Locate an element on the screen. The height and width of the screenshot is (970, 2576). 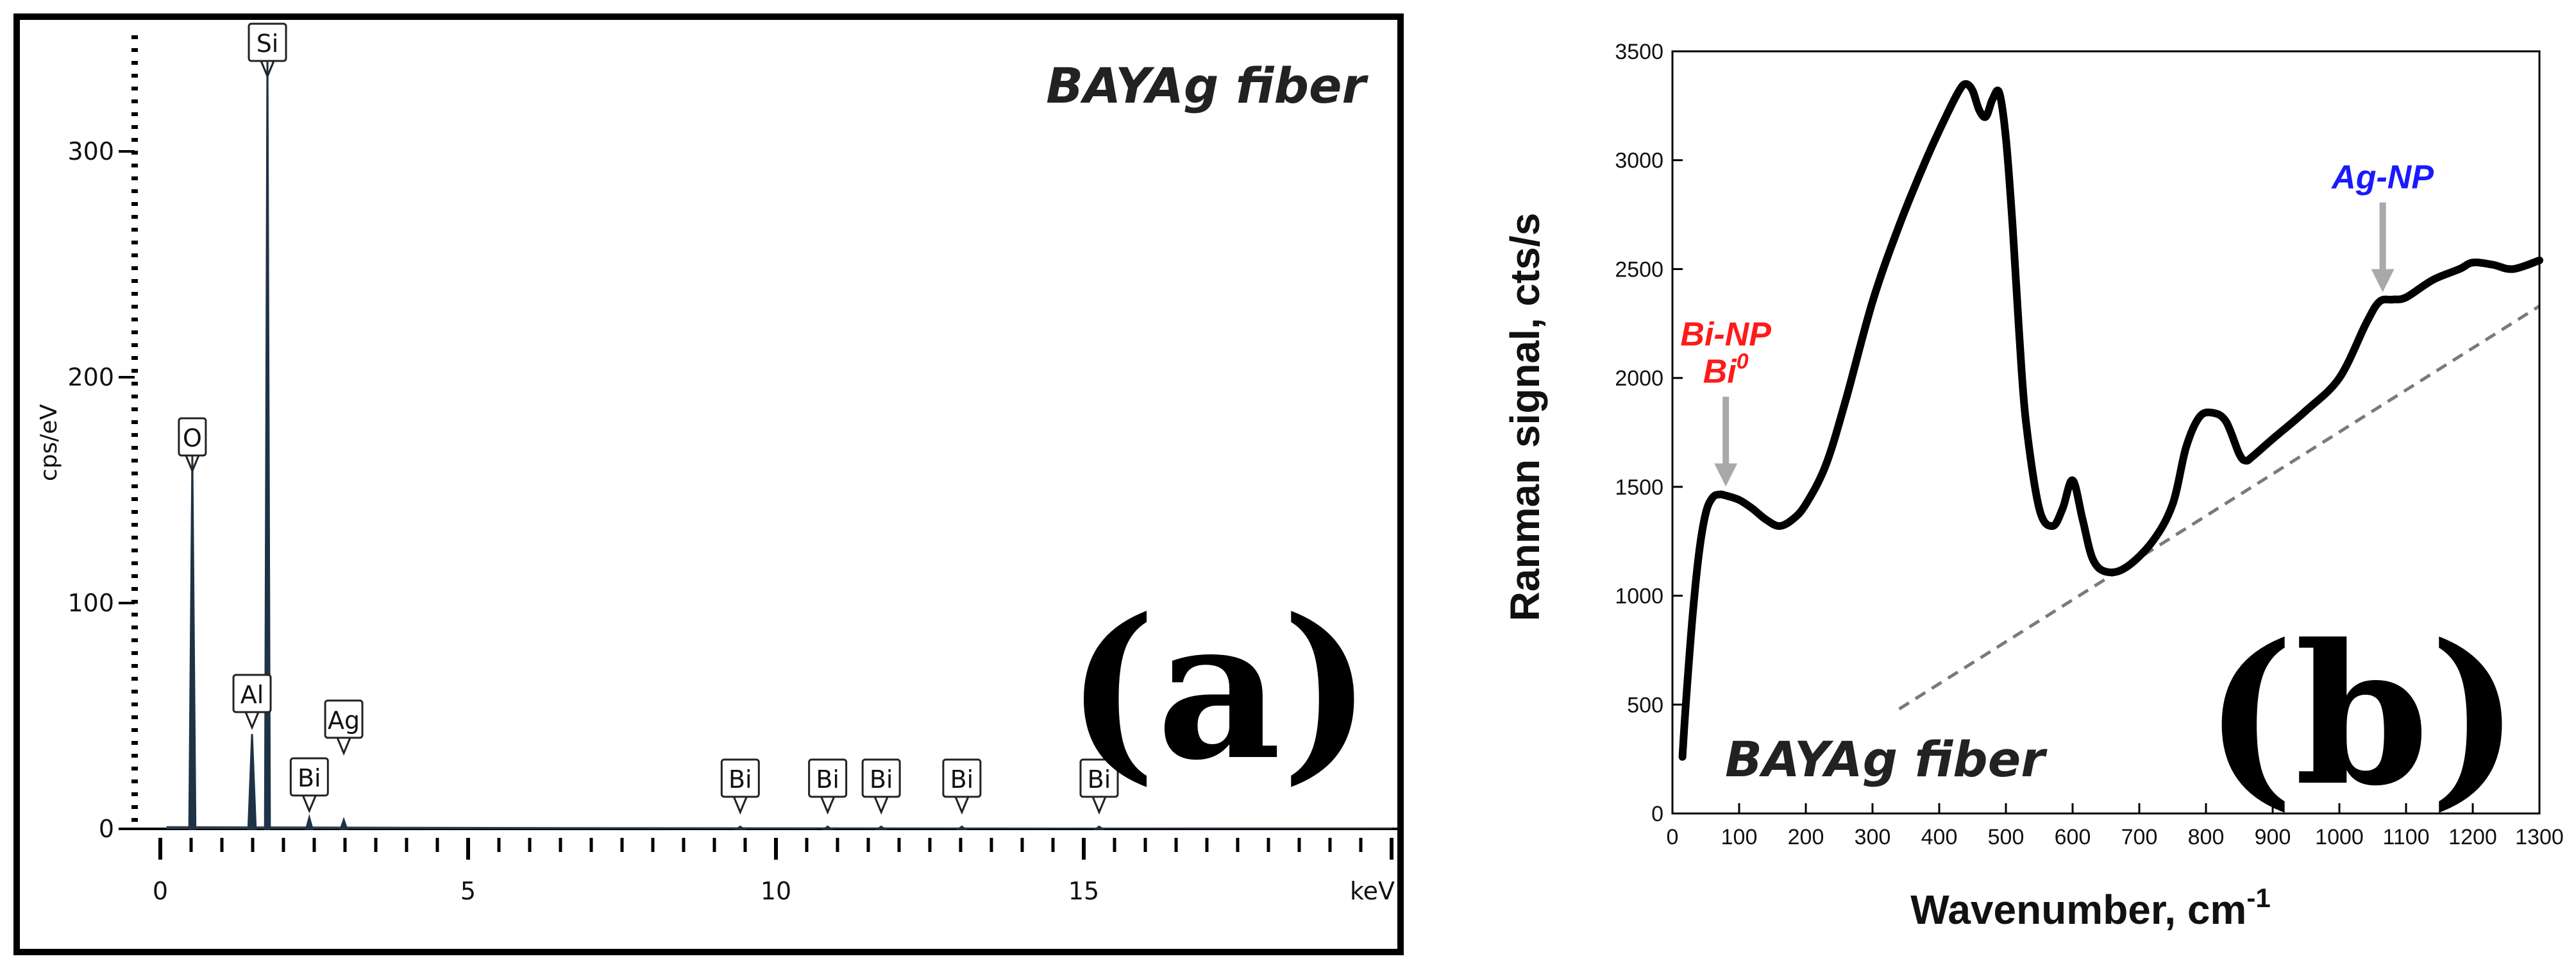
eds-peak-label-group: Ag is located at coordinates (344, 727).